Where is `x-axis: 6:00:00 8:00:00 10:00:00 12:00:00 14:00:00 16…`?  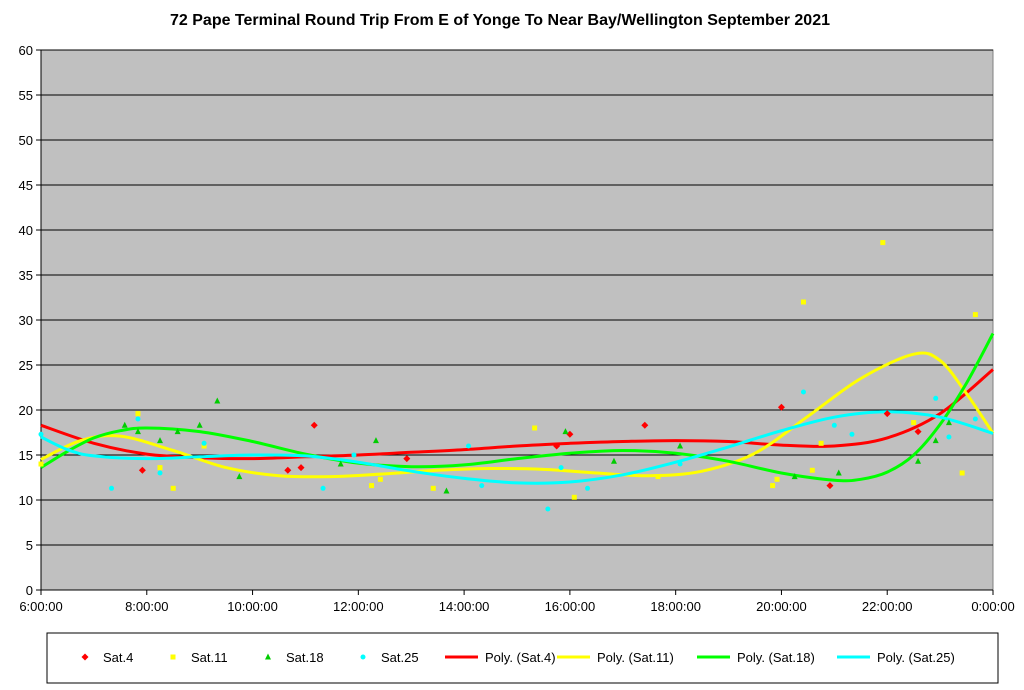 x-axis: 6:00:00 8:00:00 10:00:00 12:00:00 14:00:00 16… is located at coordinates (517, 601).